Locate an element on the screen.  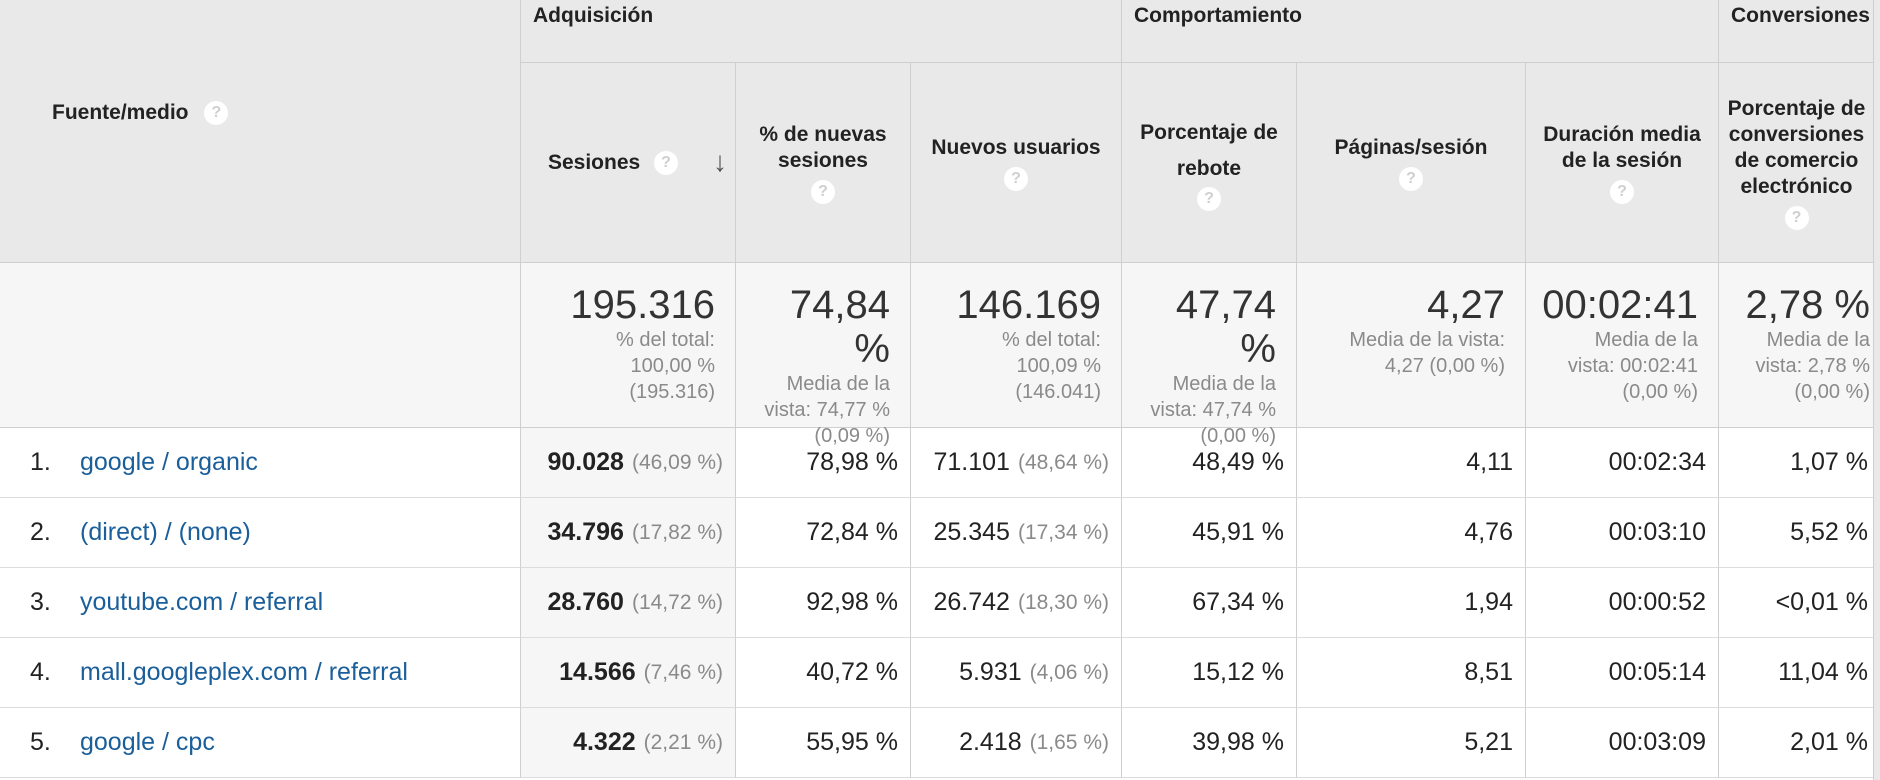
column-header-new-sessions-pct: % de nuevas sesiones ? is located at coordinates (822, 163).